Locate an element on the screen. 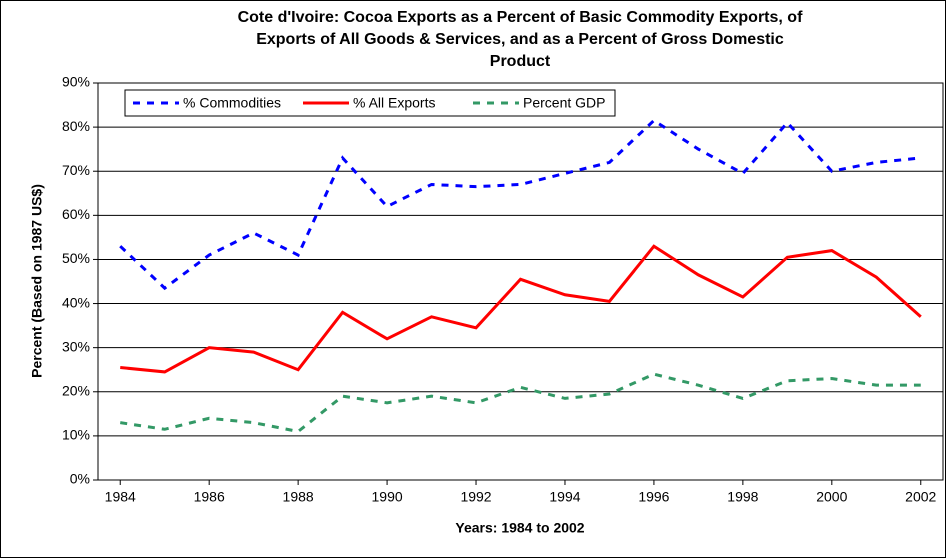 The width and height of the screenshot is (947, 559). legend-label: % Commodities is located at coordinates (232, 103).